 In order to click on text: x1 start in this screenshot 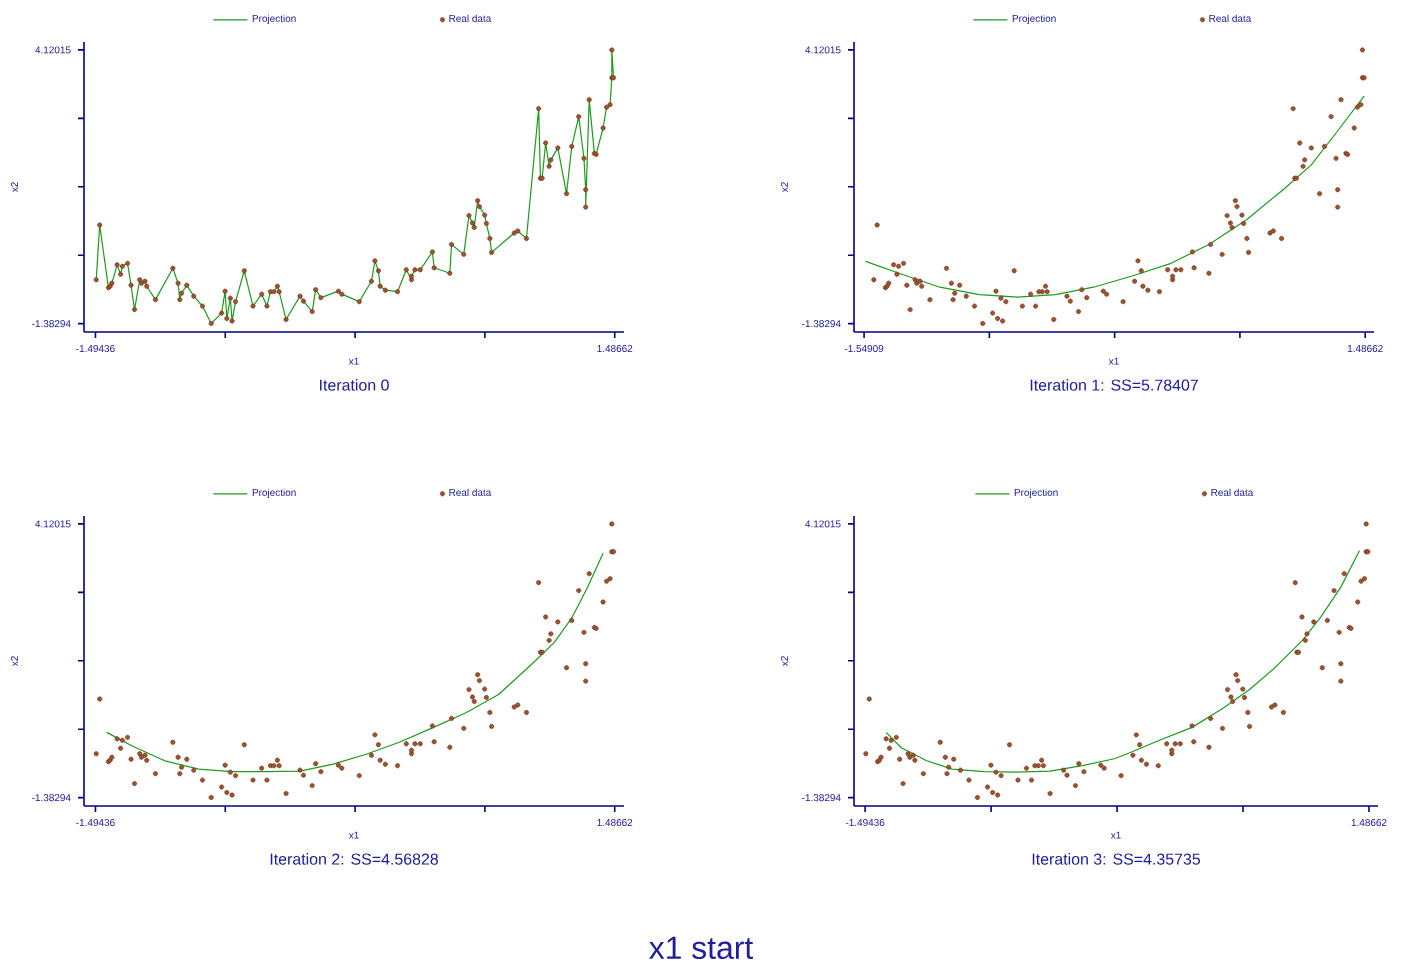, I will do `click(701, 948)`.